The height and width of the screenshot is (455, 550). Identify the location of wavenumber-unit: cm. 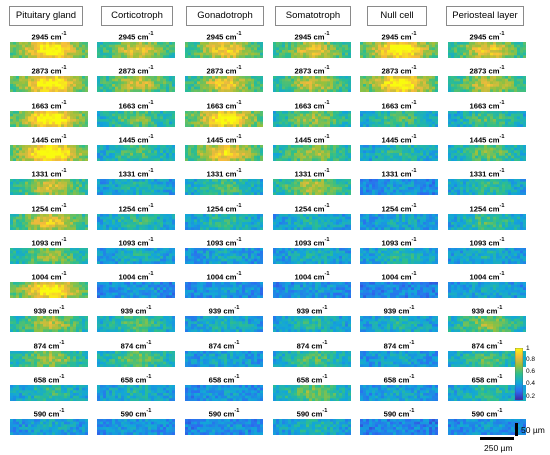
(143, 37).